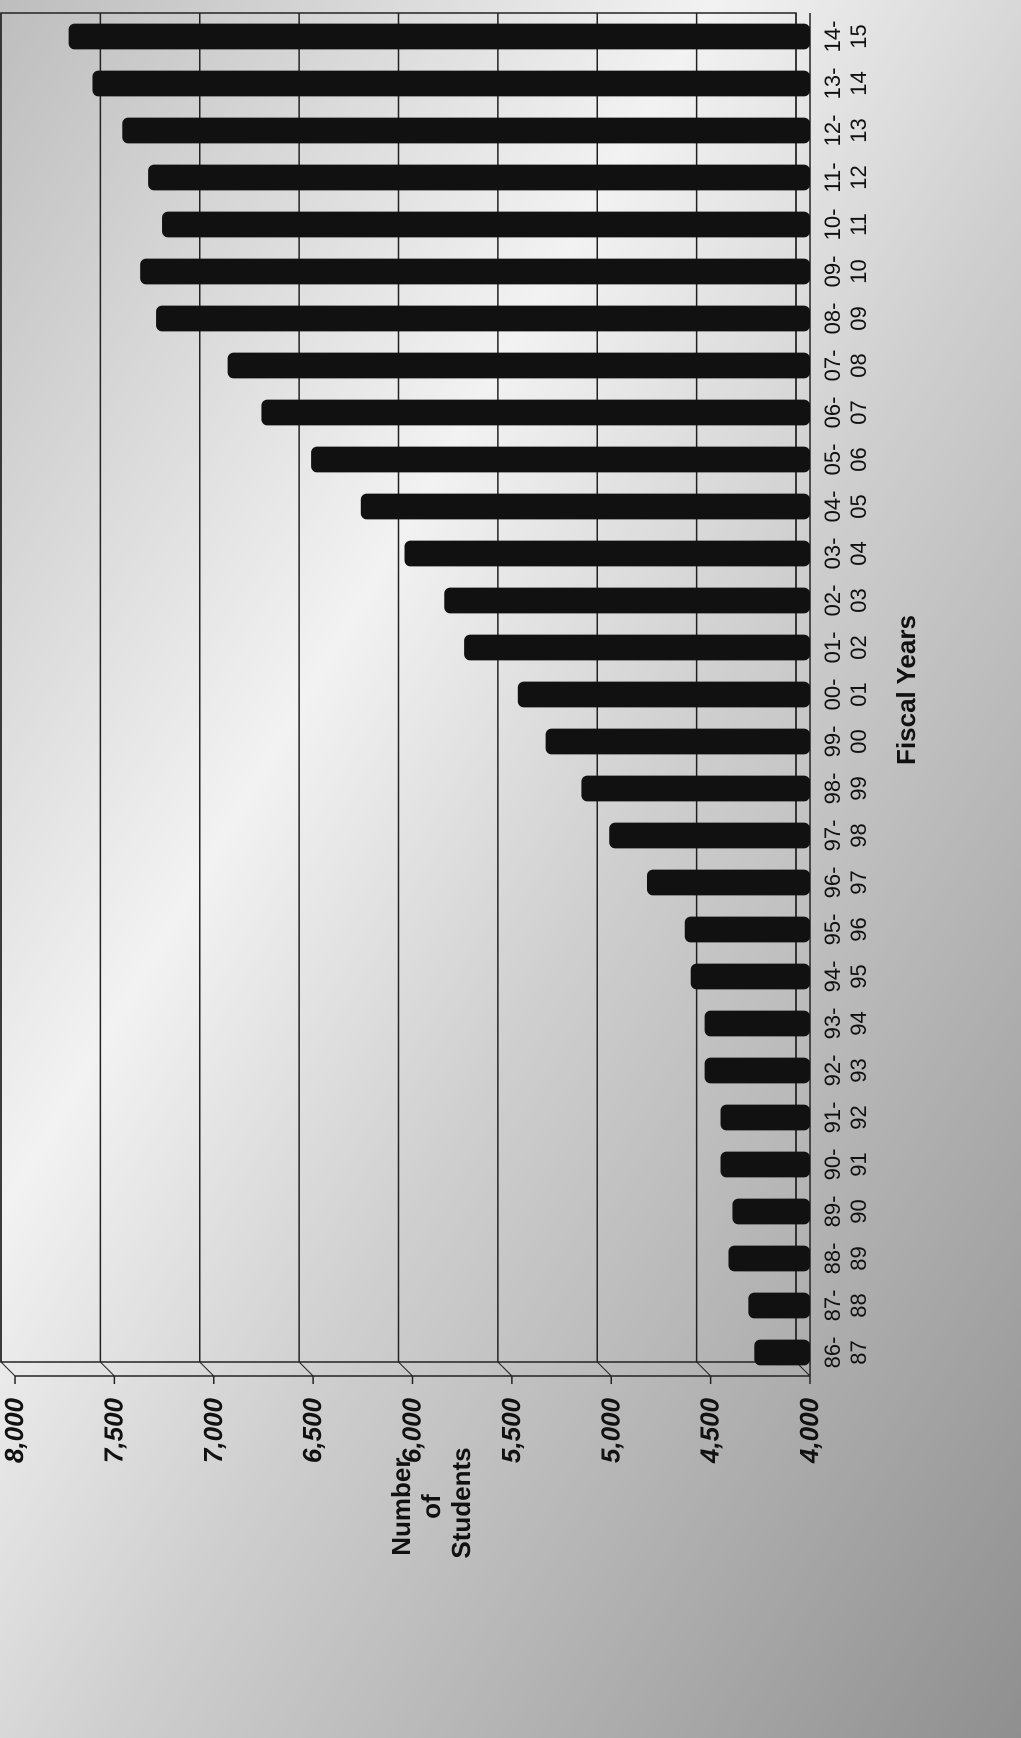 This screenshot has height=1738, width=1021. I want to click on x-tick-label: 96-97, so click(845, 883).